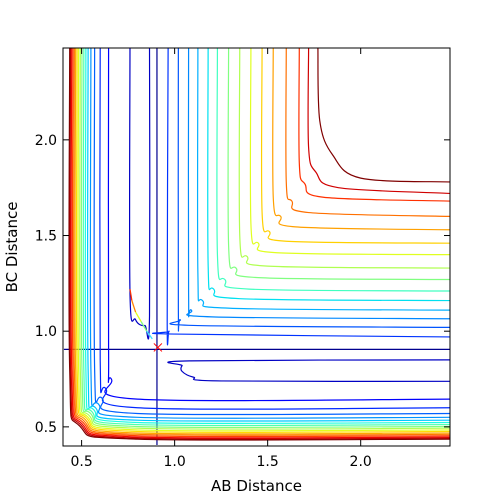 Image resolution: width=500 pixels, height=497 pixels. What do you see at coordinates (81, 462) in the screenshot?
I see `x-tick-label: 0.5` at bounding box center [81, 462].